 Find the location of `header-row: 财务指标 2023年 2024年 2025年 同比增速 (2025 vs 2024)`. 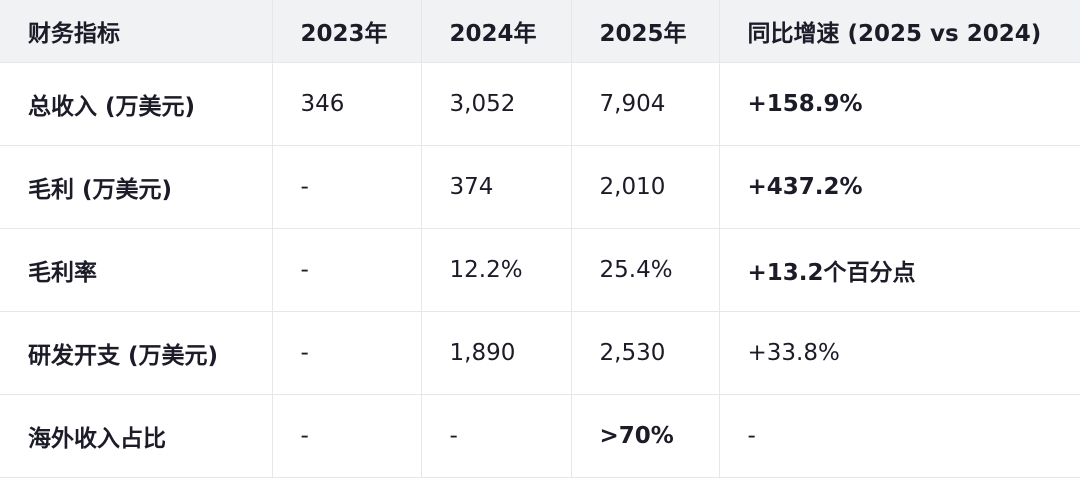

header-row: 财务指标 2023年 2024年 2025年 同比增速 (2025 vs 2024) is located at coordinates (540, 31).